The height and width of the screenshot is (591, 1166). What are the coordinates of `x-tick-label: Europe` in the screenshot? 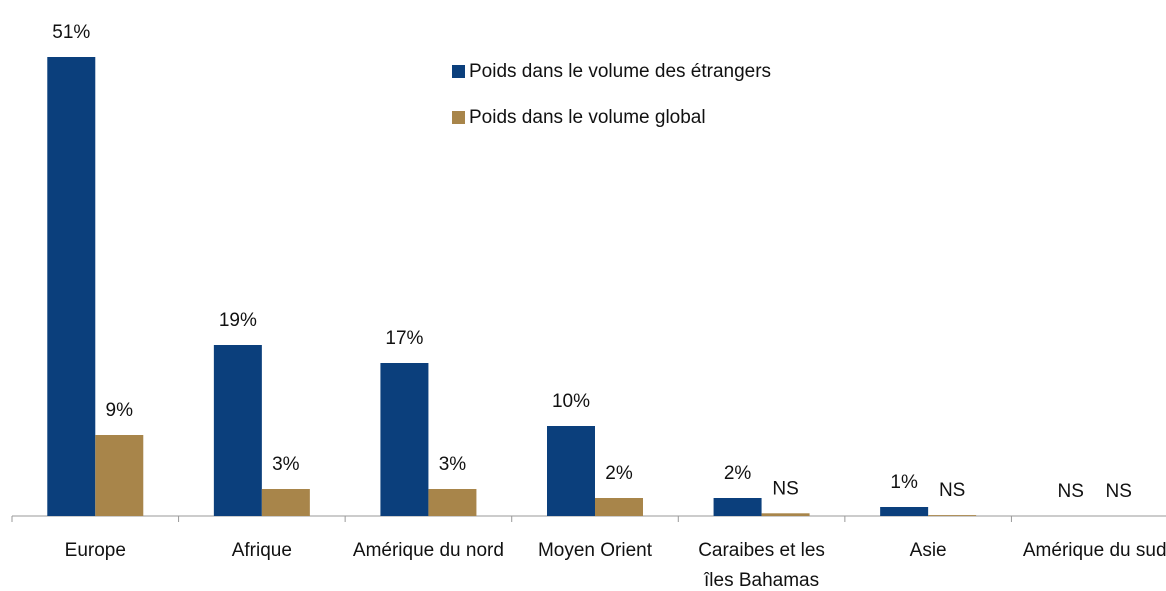 It's located at (95, 550).